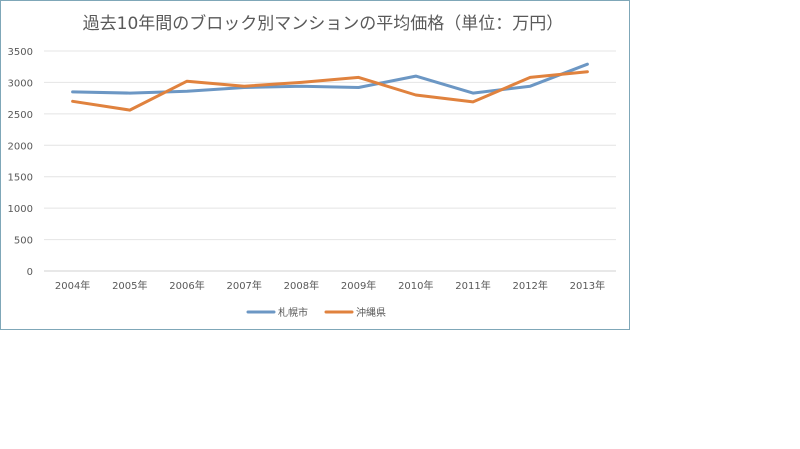  What do you see at coordinates (186, 285) in the screenshot?
I see `x-tick-label: 2006年` at bounding box center [186, 285].